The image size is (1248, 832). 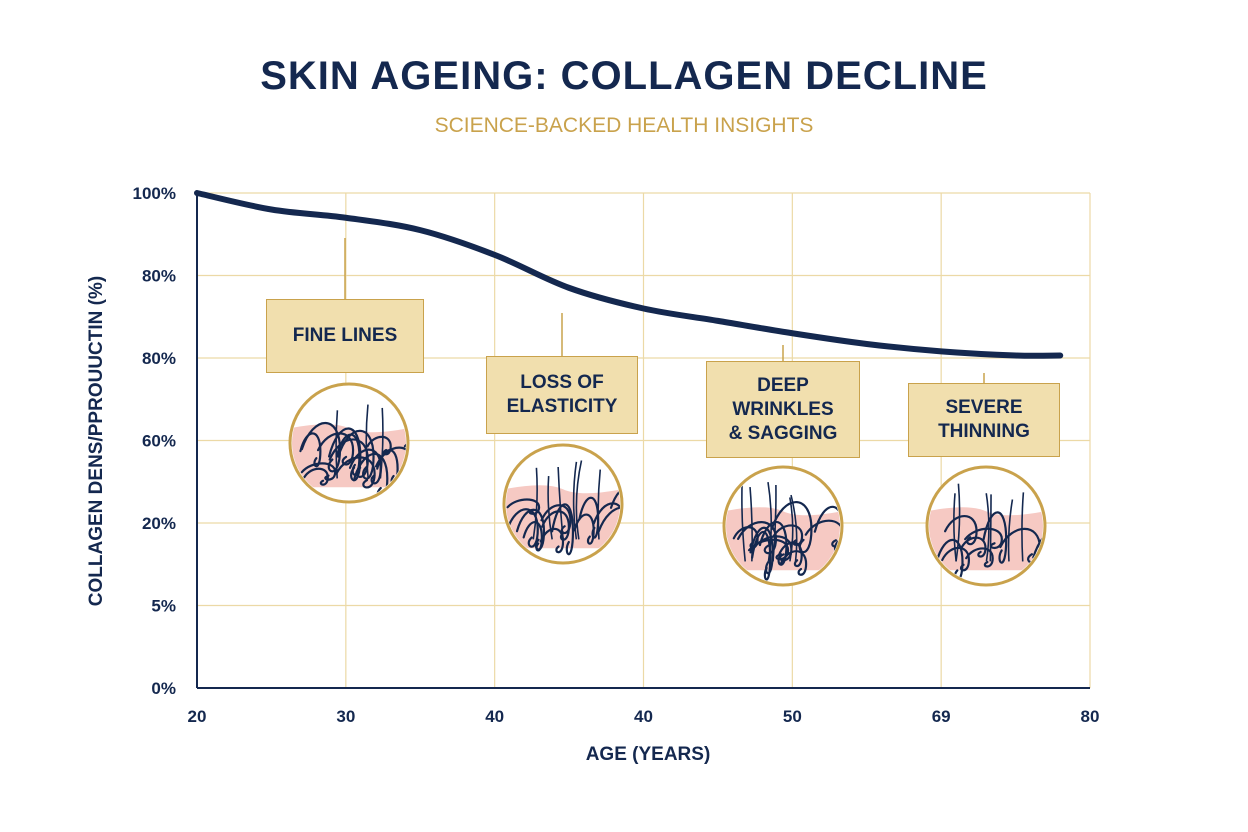 What do you see at coordinates (197, 716) in the screenshot?
I see `x-tick-label: 20` at bounding box center [197, 716].